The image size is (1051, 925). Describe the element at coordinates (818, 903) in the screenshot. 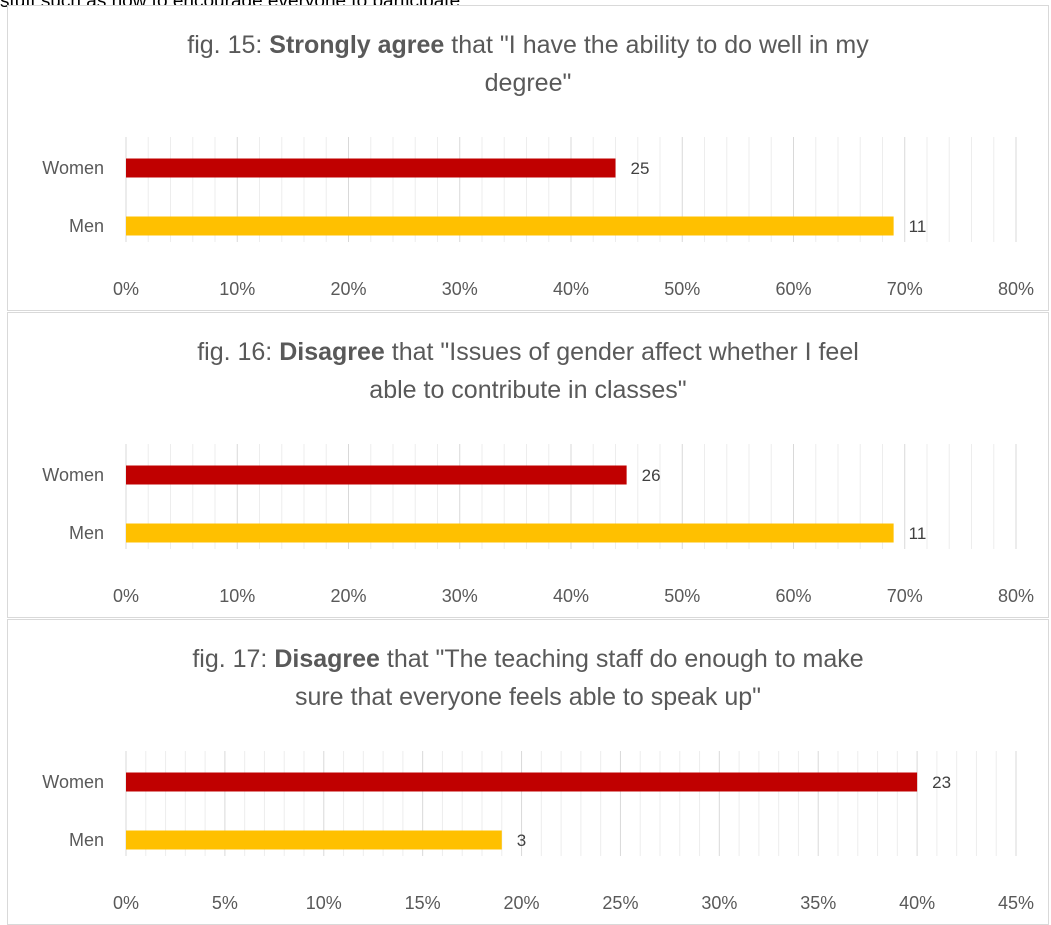

I see `x-tick-label: 35%` at that location.